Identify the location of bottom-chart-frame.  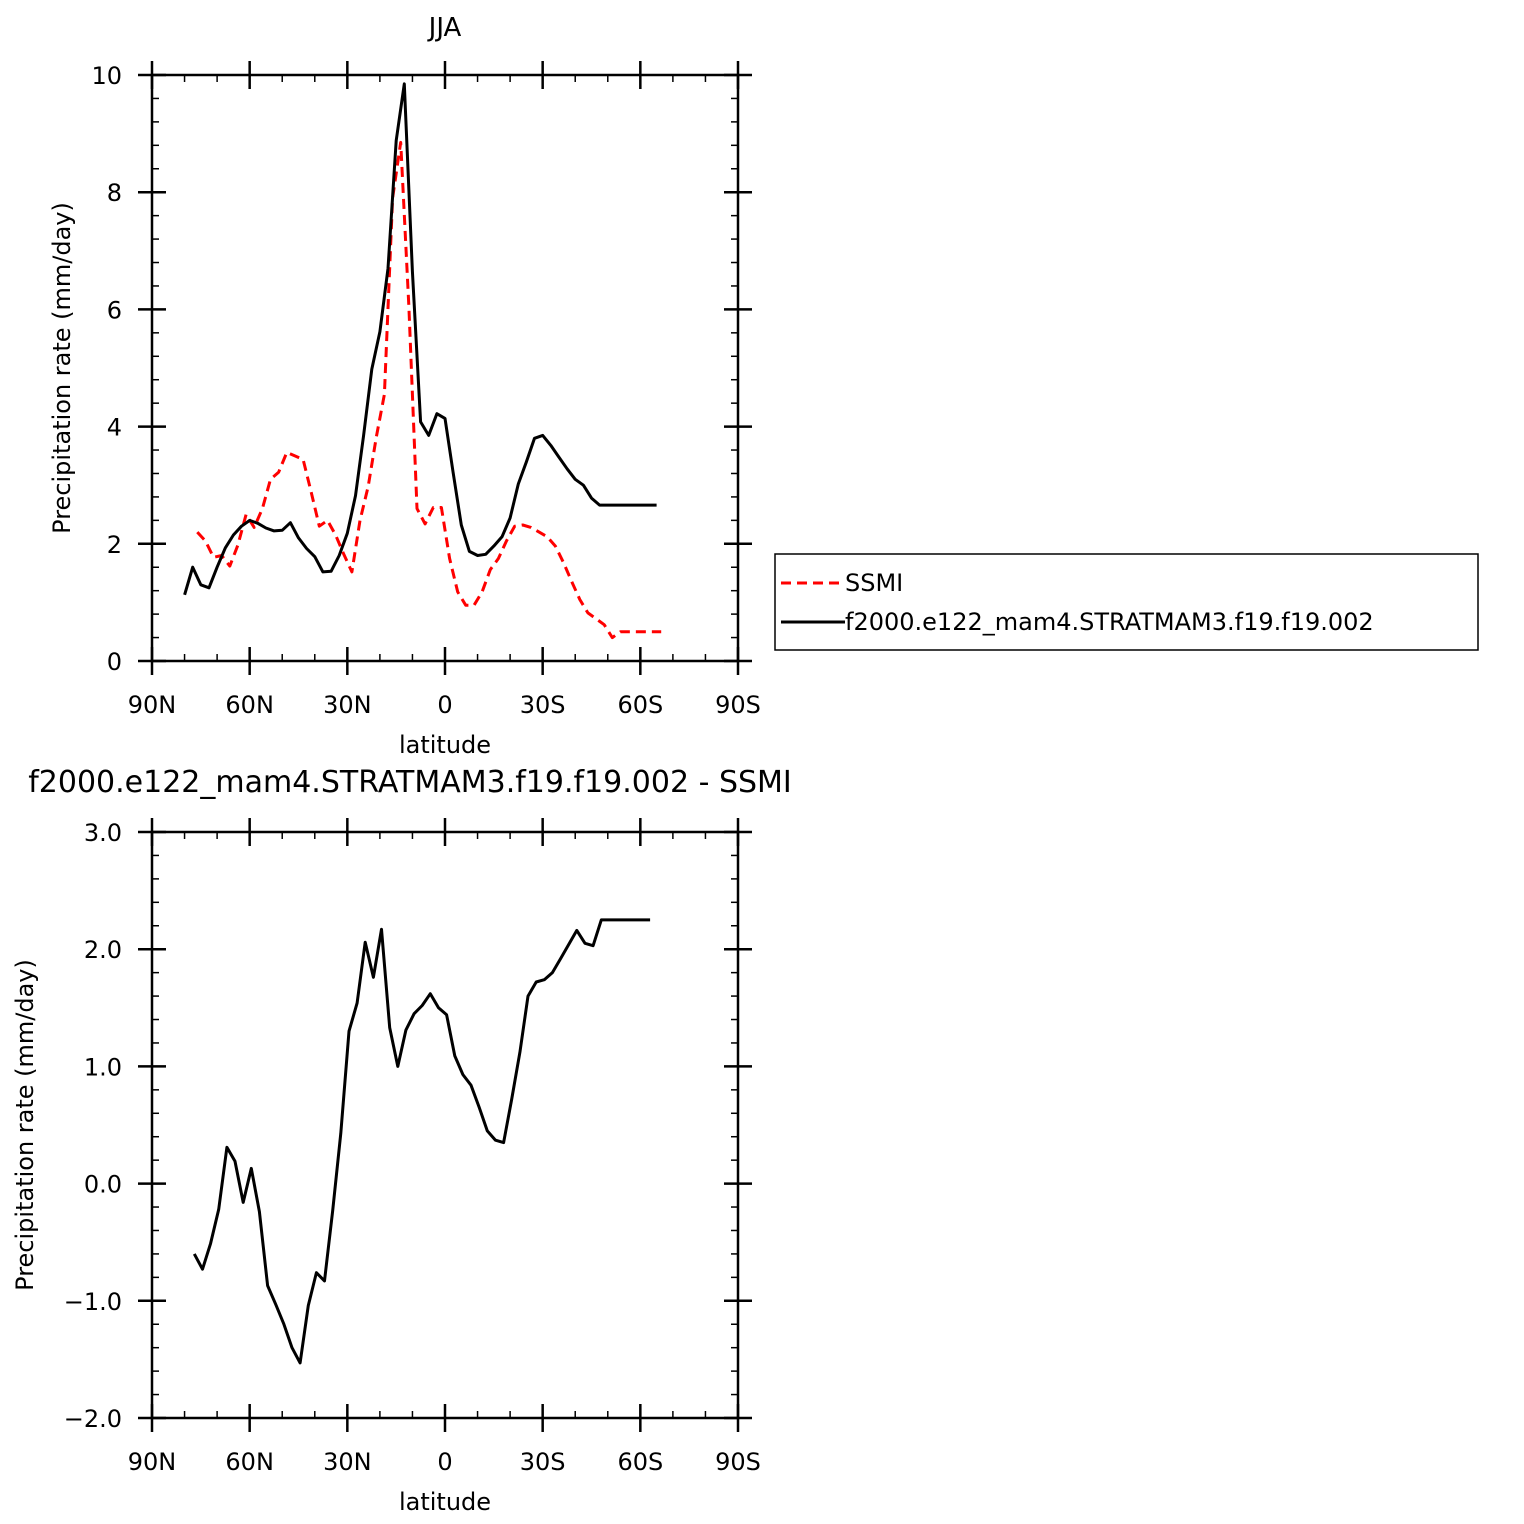
(445, 1125).